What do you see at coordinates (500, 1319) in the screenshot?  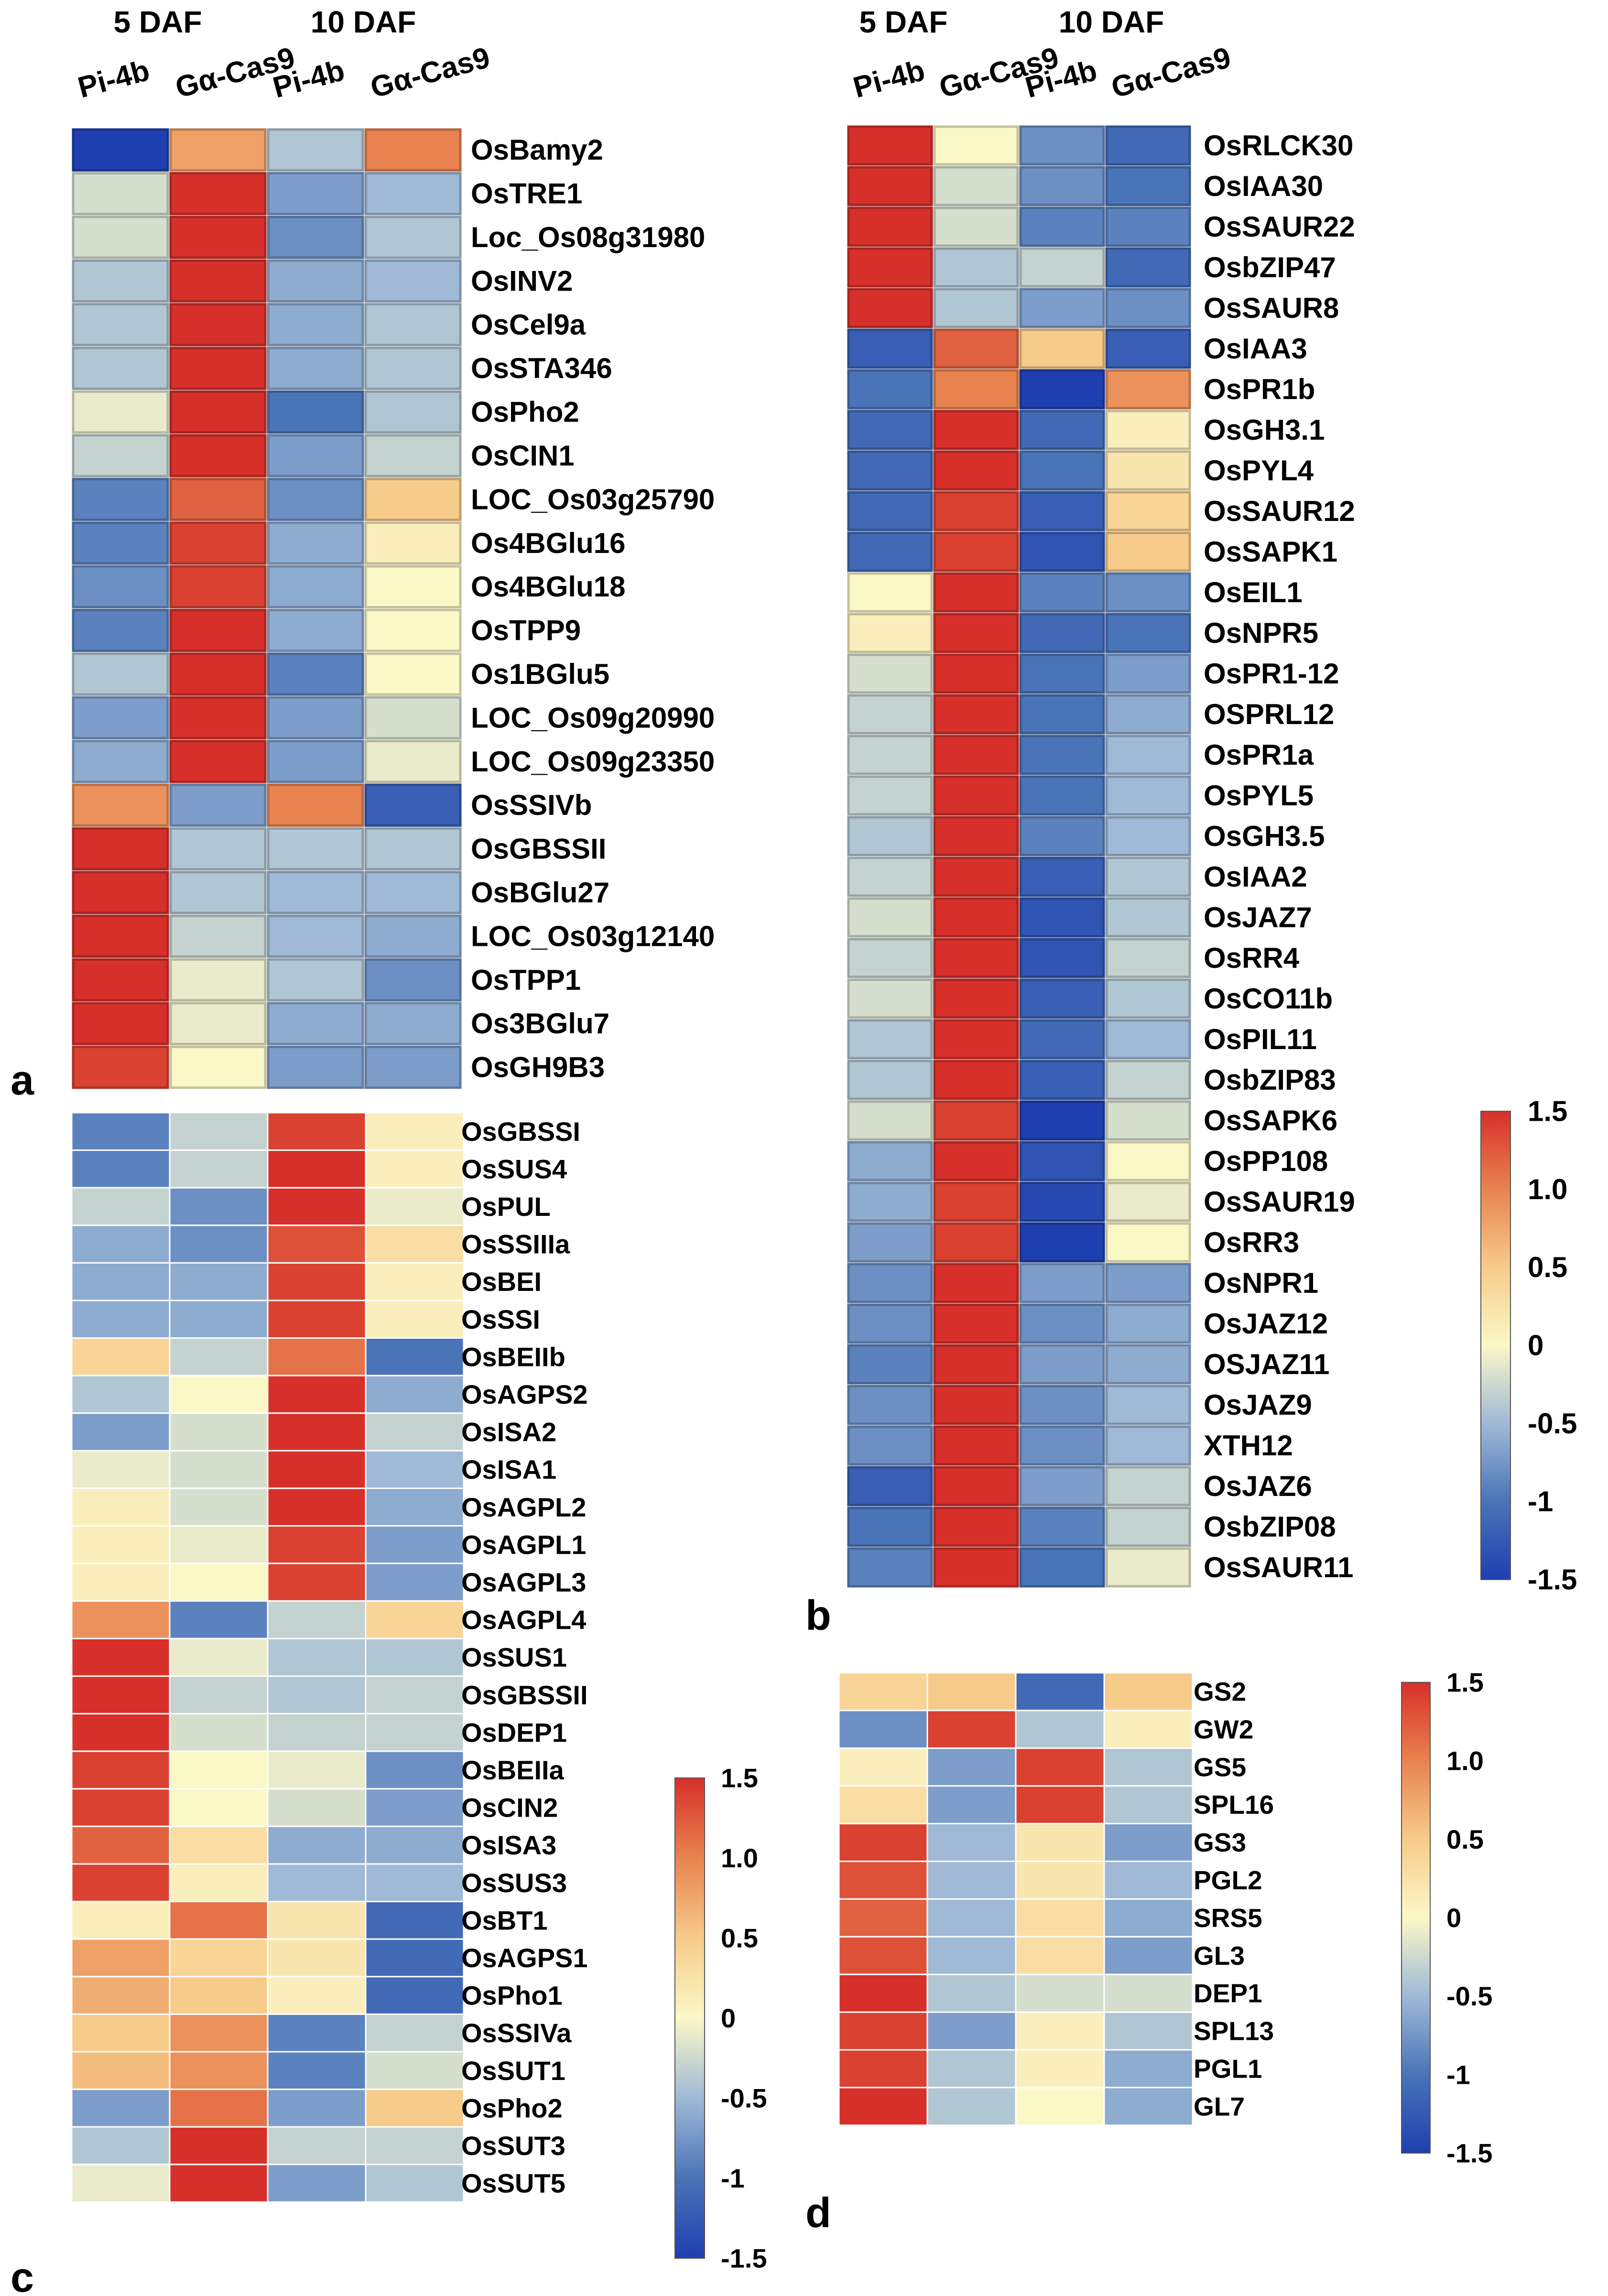 I see `row-label: OsSSI` at bounding box center [500, 1319].